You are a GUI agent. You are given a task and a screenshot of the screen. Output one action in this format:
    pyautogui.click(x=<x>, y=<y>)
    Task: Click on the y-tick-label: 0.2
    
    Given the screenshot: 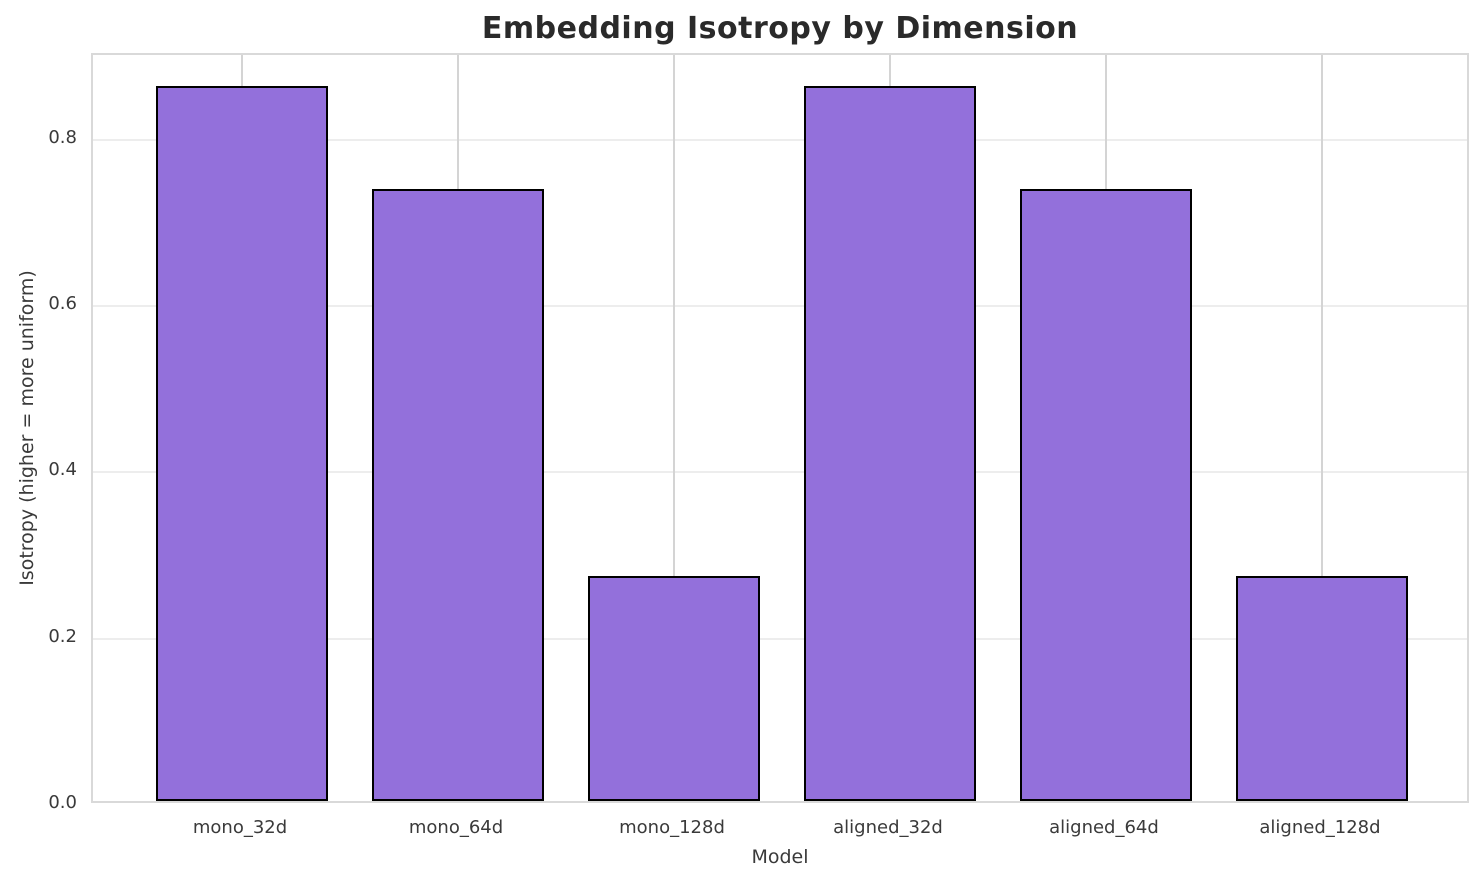 What is the action you would take?
    pyautogui.click(x=62, y=636)
    